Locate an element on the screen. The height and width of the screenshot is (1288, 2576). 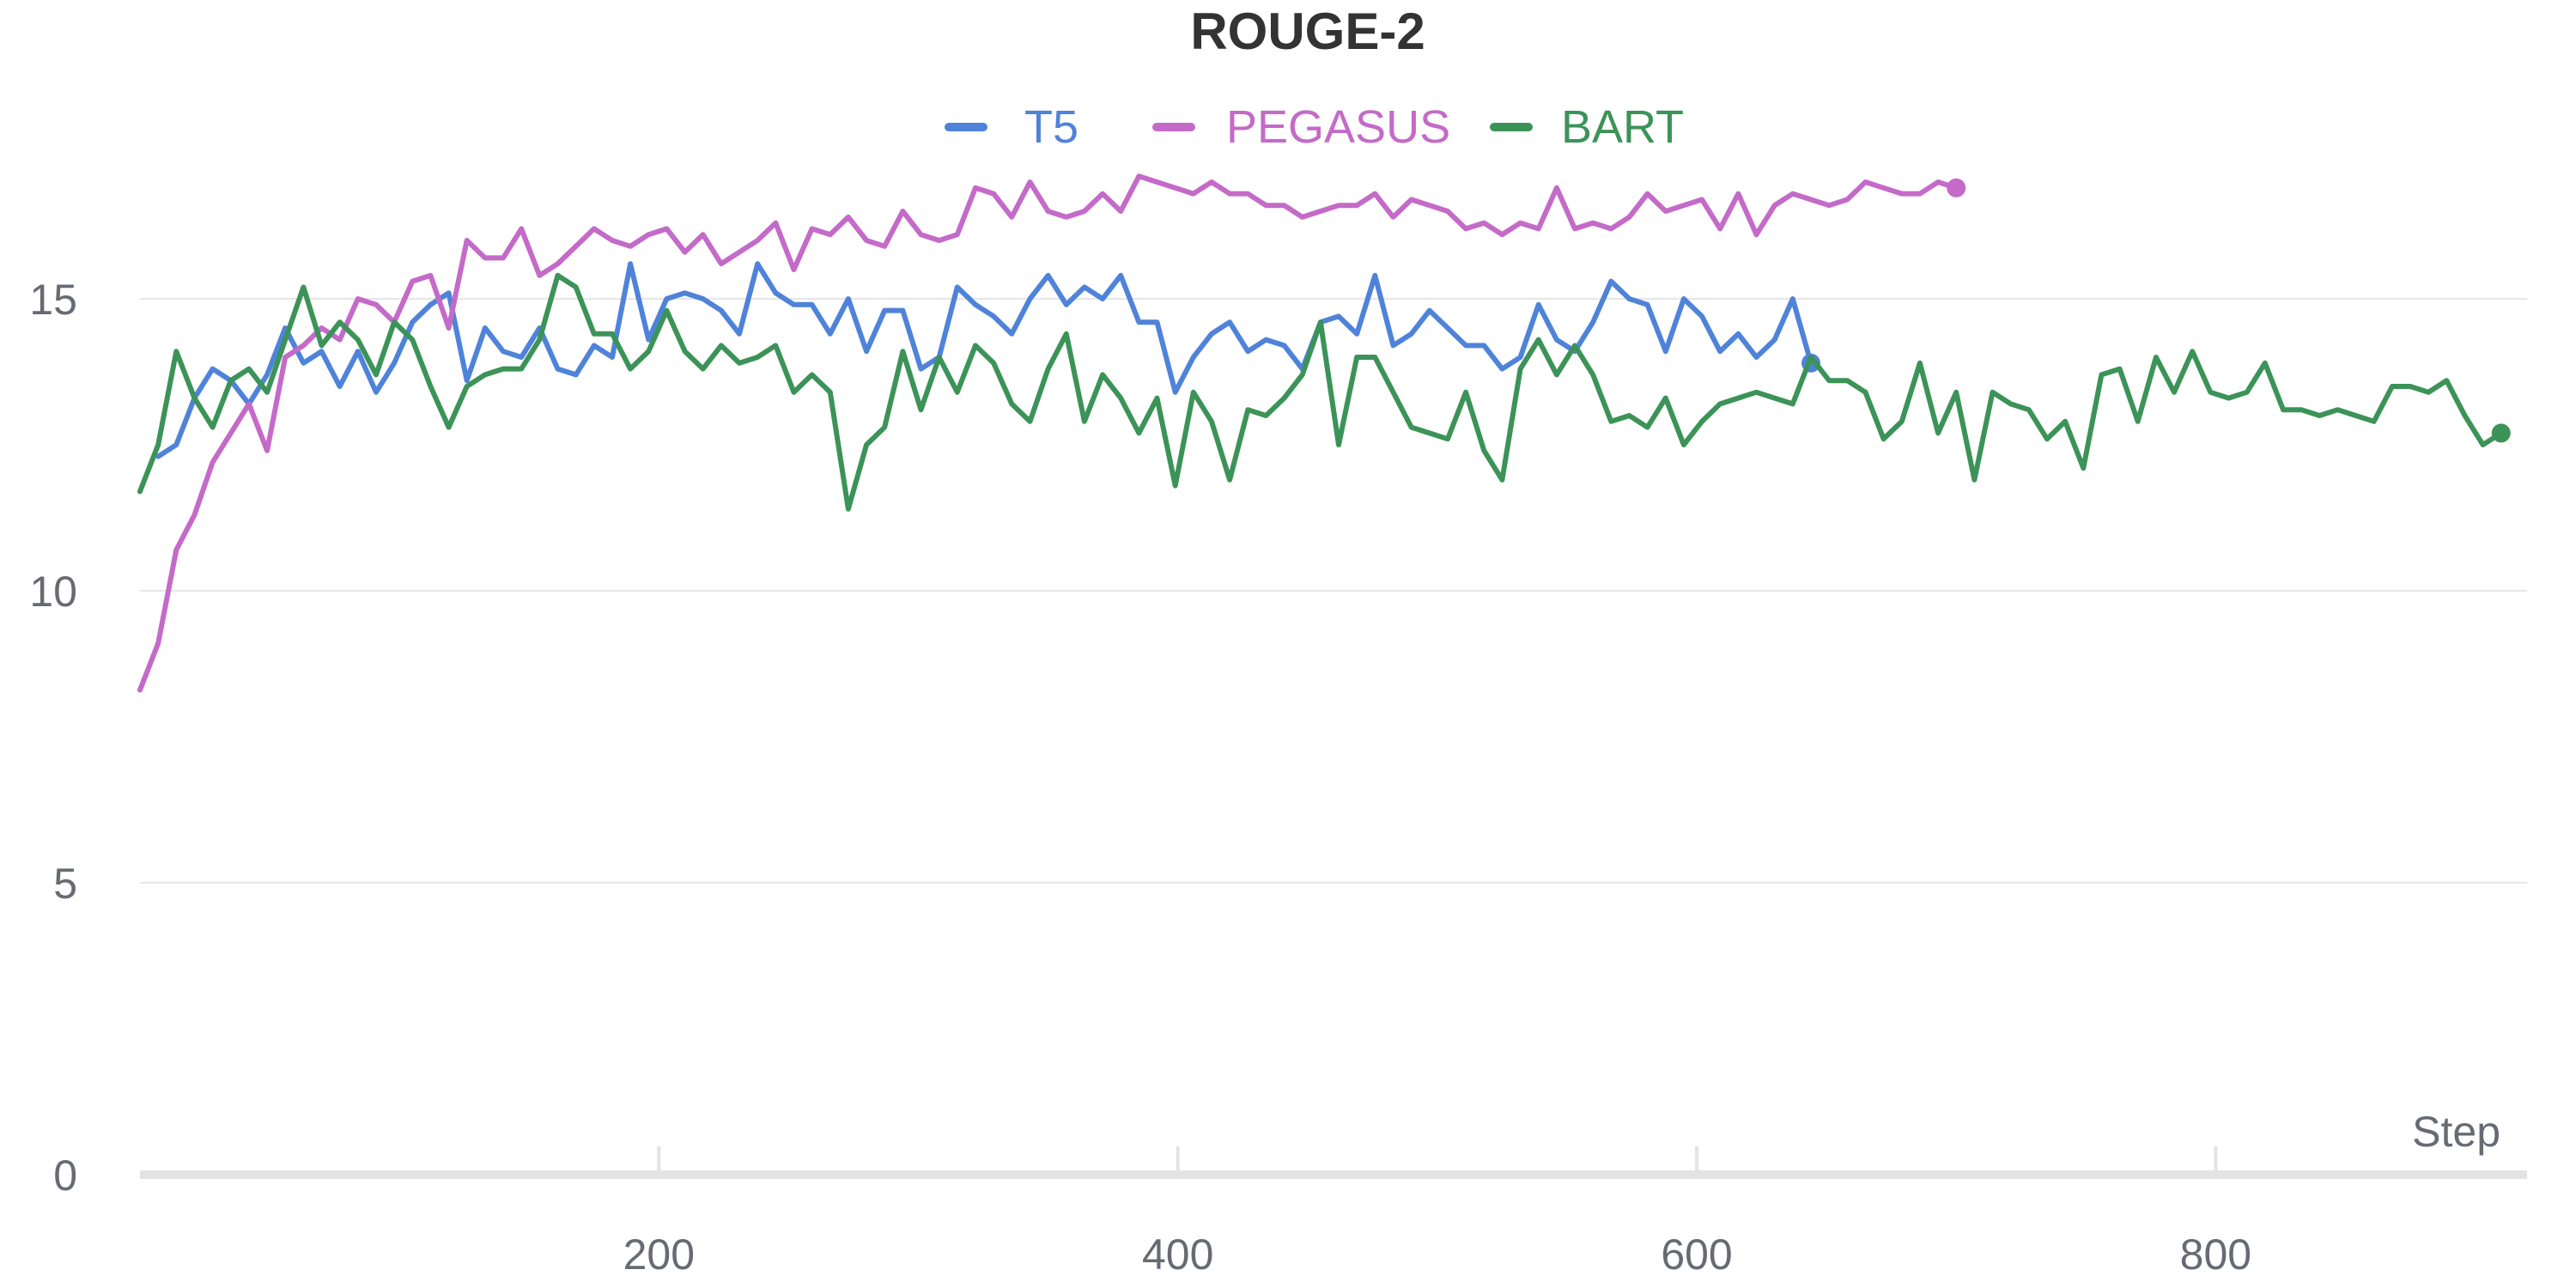
y-tick-label-10: 10 is located at coordinates (53, 592).